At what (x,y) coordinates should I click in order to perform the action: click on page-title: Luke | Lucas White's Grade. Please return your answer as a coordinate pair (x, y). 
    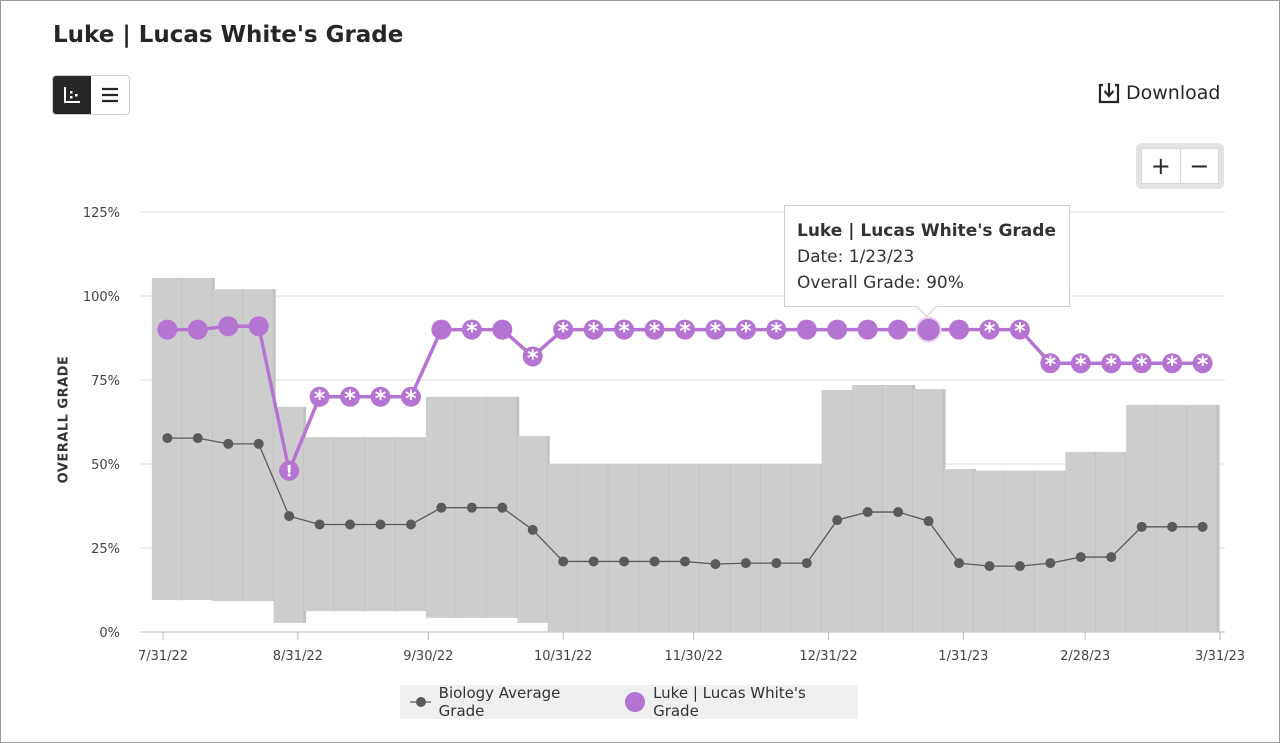
    Looking at the image, I should click on (228, 35).